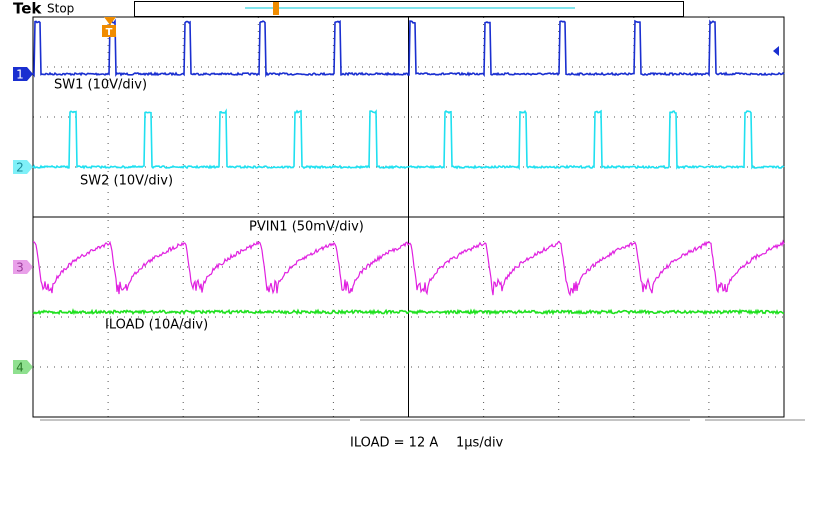 Image resolution: width=813 pixels, height=507 pixels. I want to click on record-bar, so click(409, 9).